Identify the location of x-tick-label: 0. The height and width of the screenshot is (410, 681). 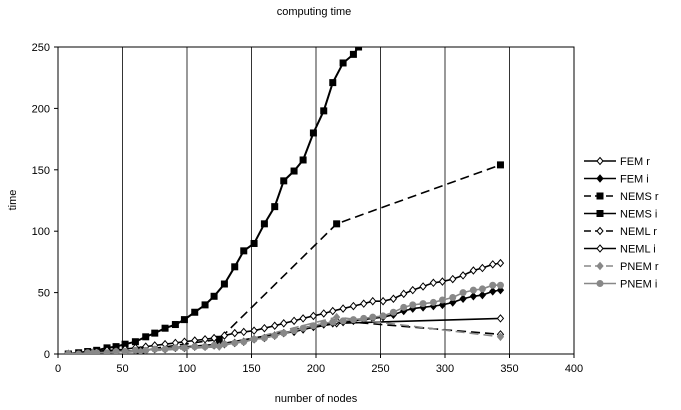
(58, 369).